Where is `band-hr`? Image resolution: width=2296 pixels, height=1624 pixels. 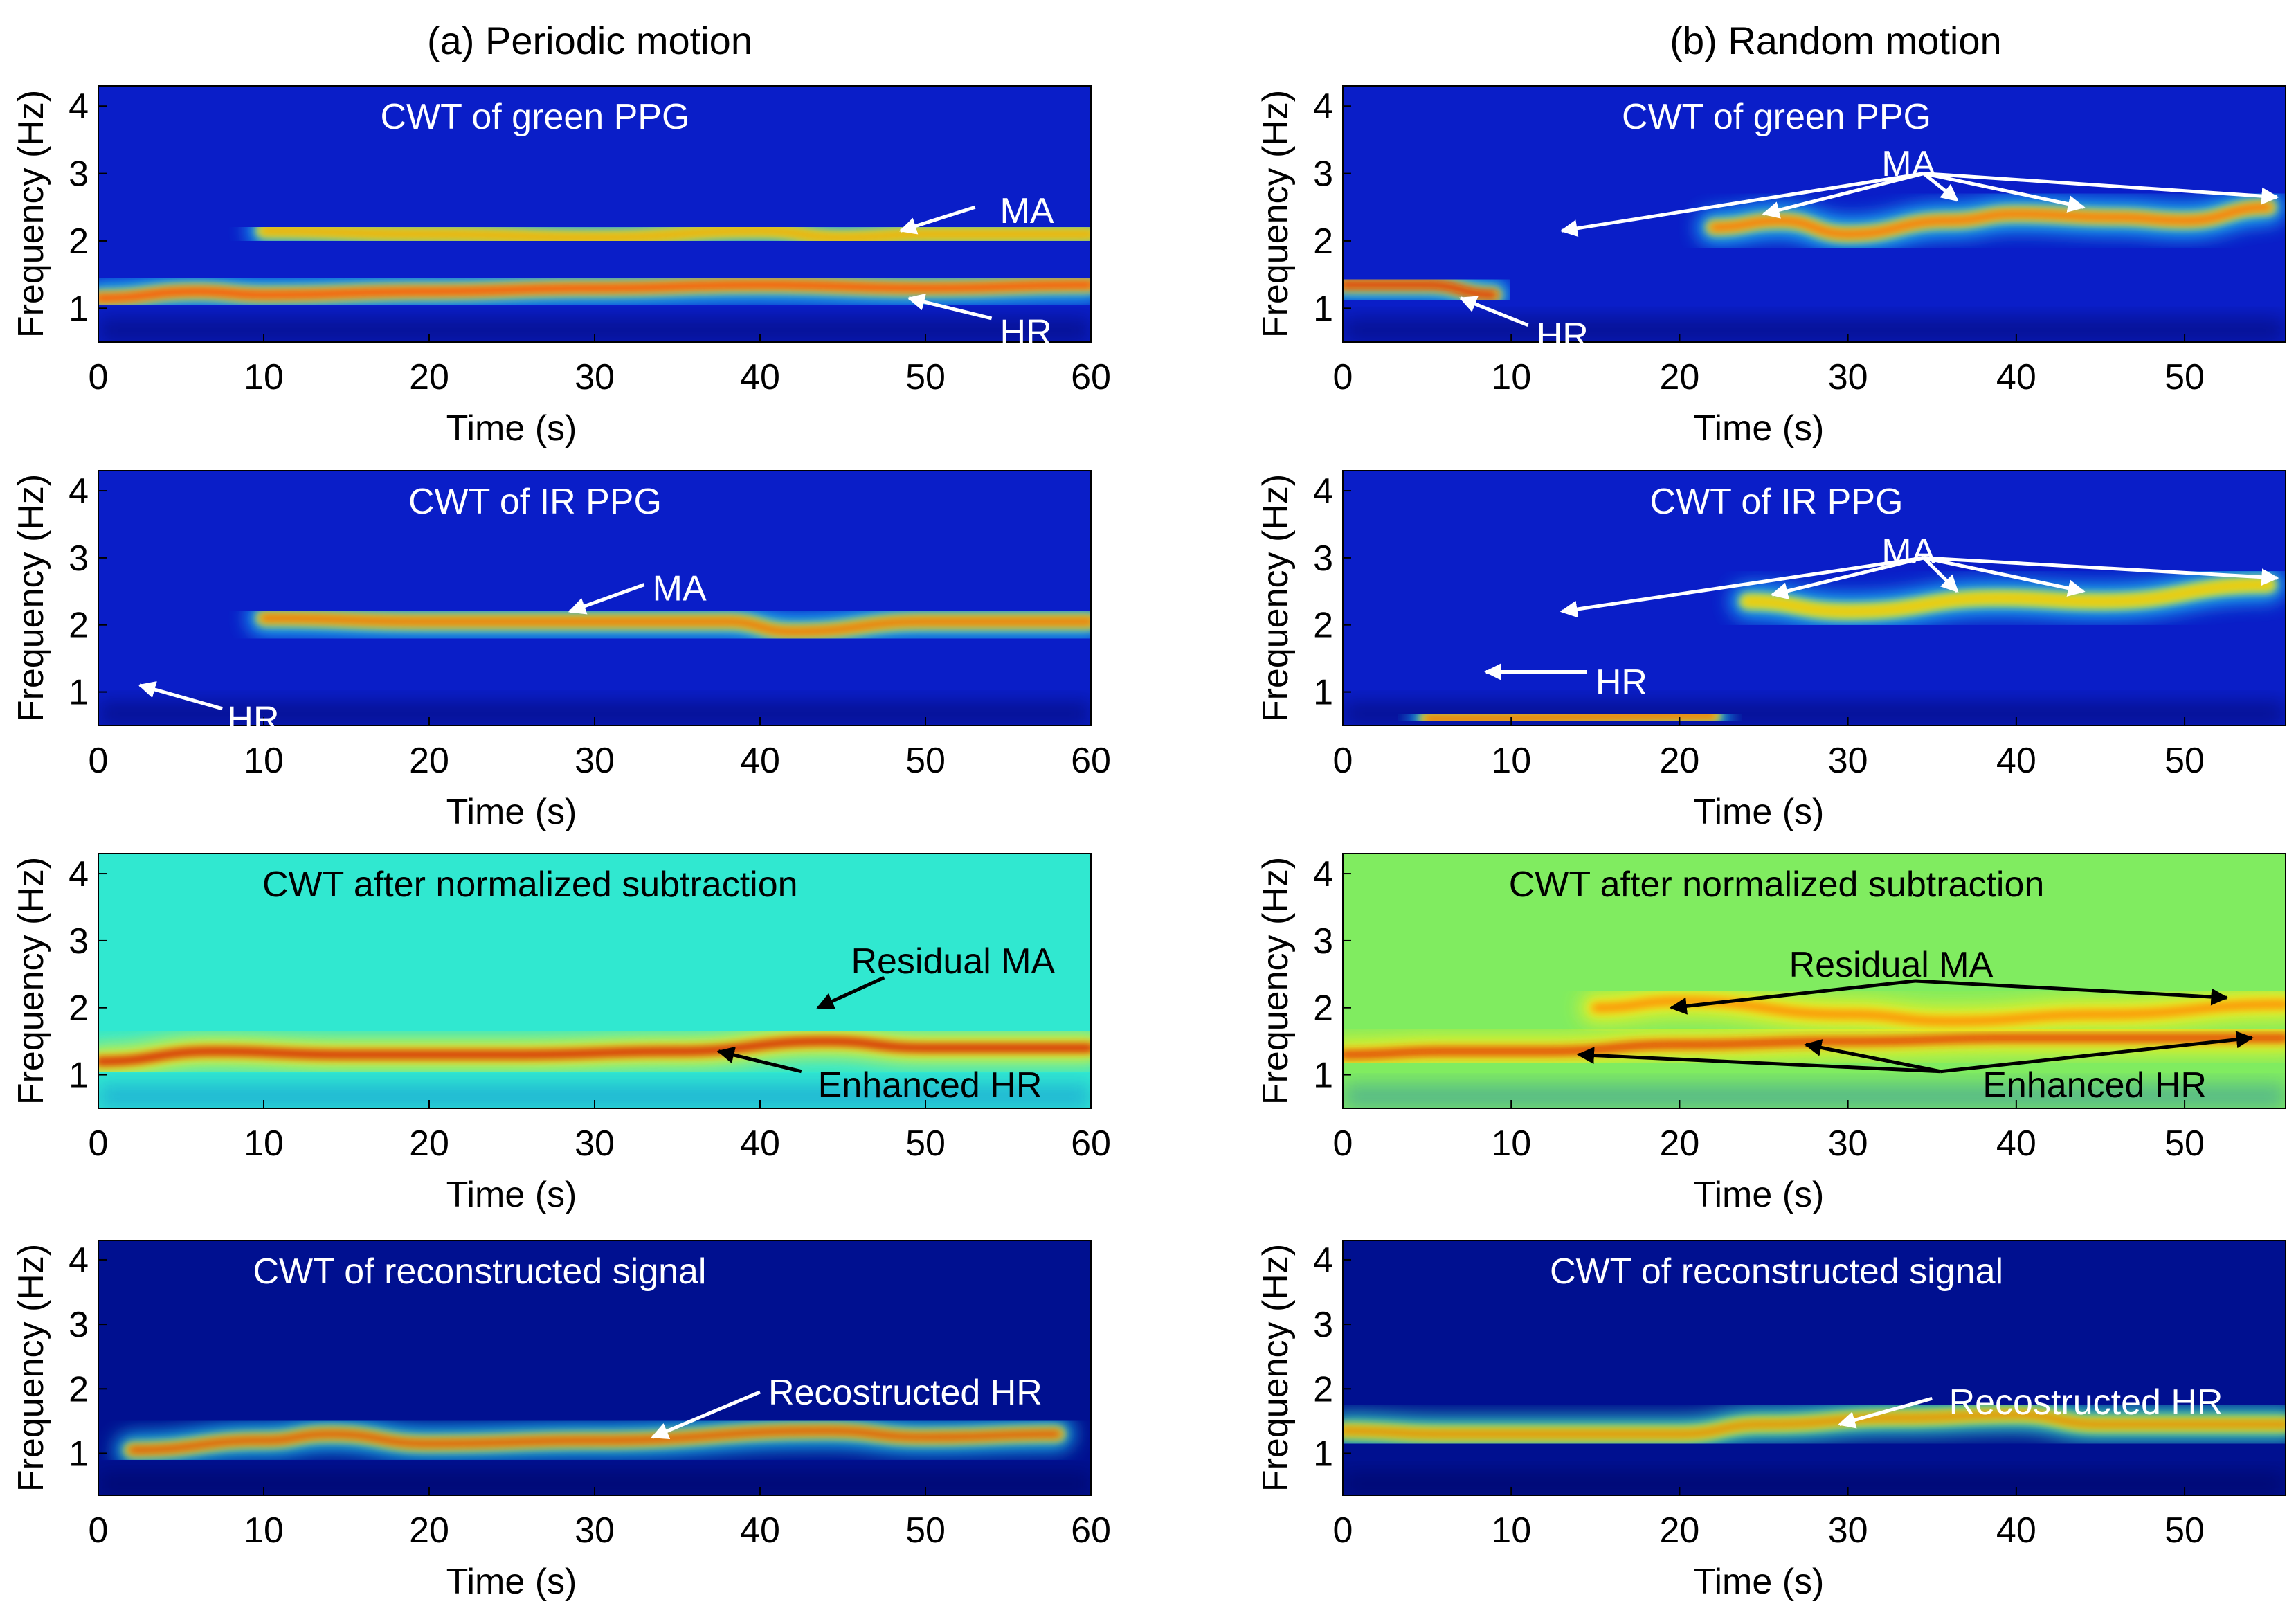
band-hr is located at coordinates (1815, 1046).